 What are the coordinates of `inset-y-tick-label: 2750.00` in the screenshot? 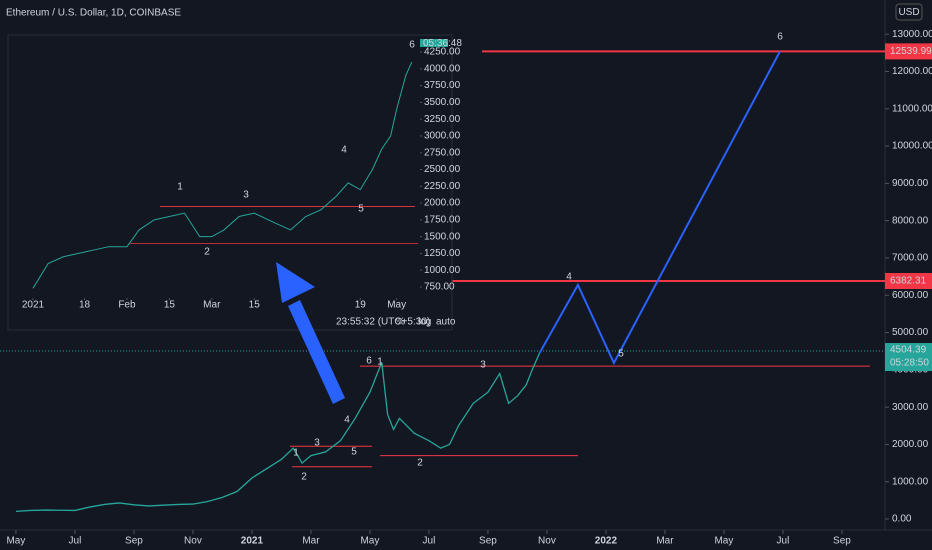 It's located at (442, 152).